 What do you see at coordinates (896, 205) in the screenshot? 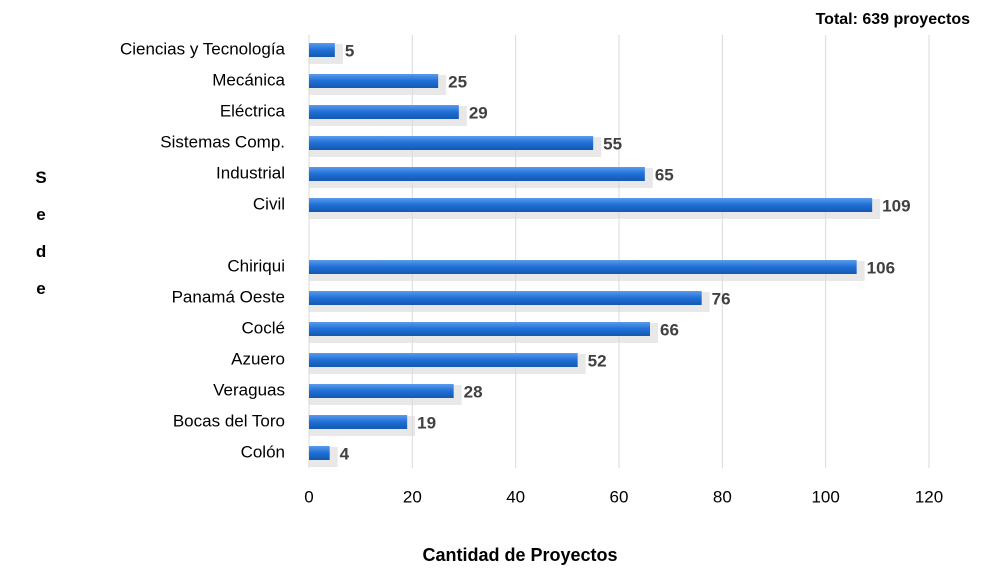
I see `data-label: 109` at bounding box center [896, 205].